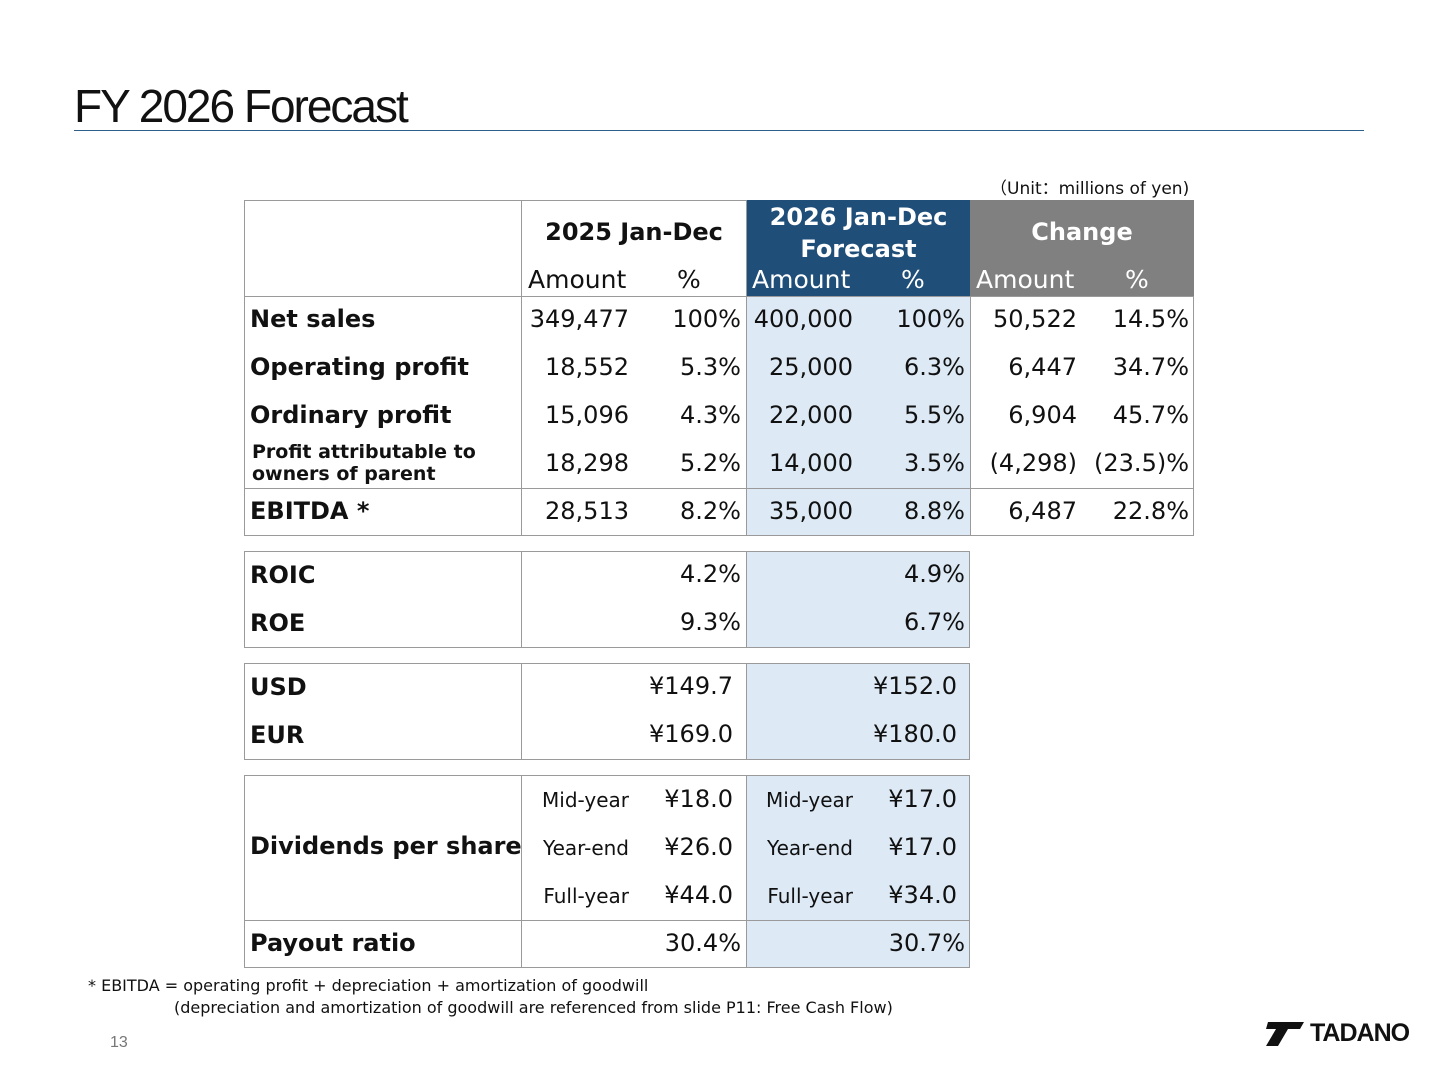 The width and height of the screenshot is (1440, 1080). I want to click on dividend-fullyear-2026: ¥34.0, so click(922, 895).